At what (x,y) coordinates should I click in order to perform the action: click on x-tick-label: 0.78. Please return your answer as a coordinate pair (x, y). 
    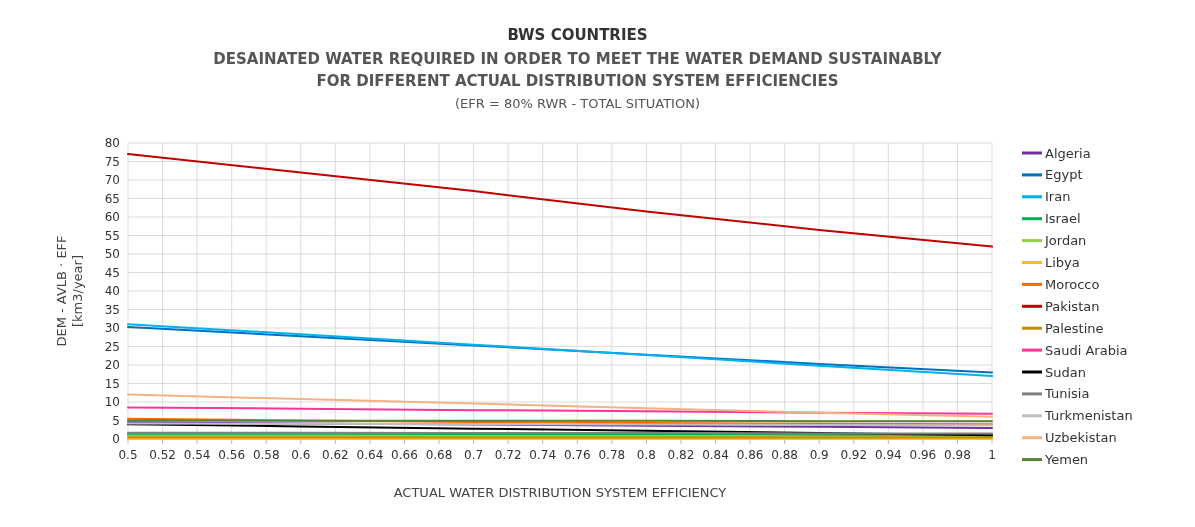
    Looking at the image, I should click on (612, 455).